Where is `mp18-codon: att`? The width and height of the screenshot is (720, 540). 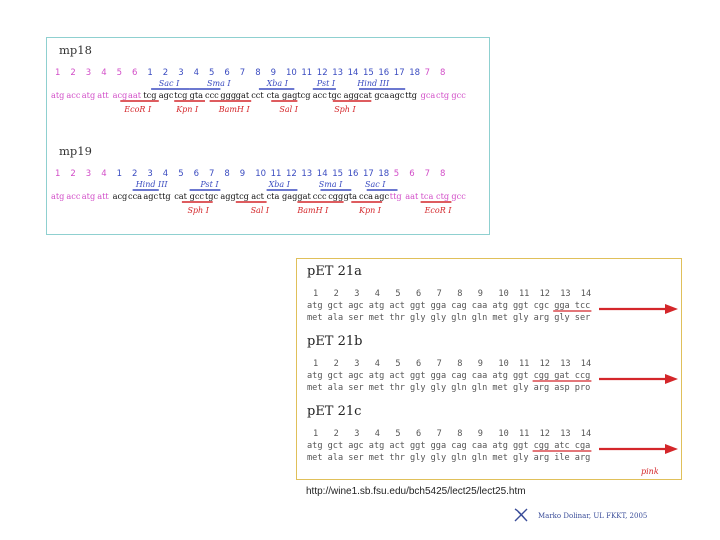 mp18-codon: att is located at coordinates (103, 95).